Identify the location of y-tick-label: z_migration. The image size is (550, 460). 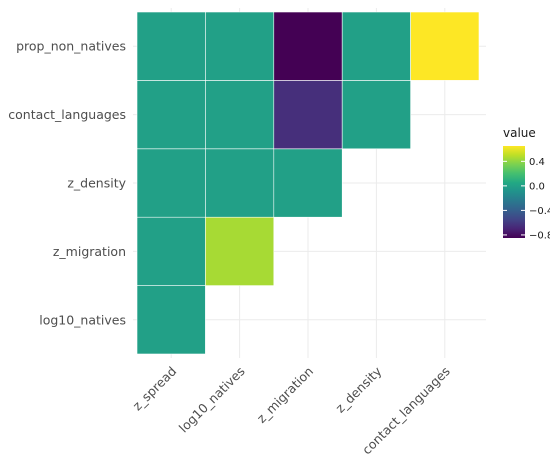
(89, 251).